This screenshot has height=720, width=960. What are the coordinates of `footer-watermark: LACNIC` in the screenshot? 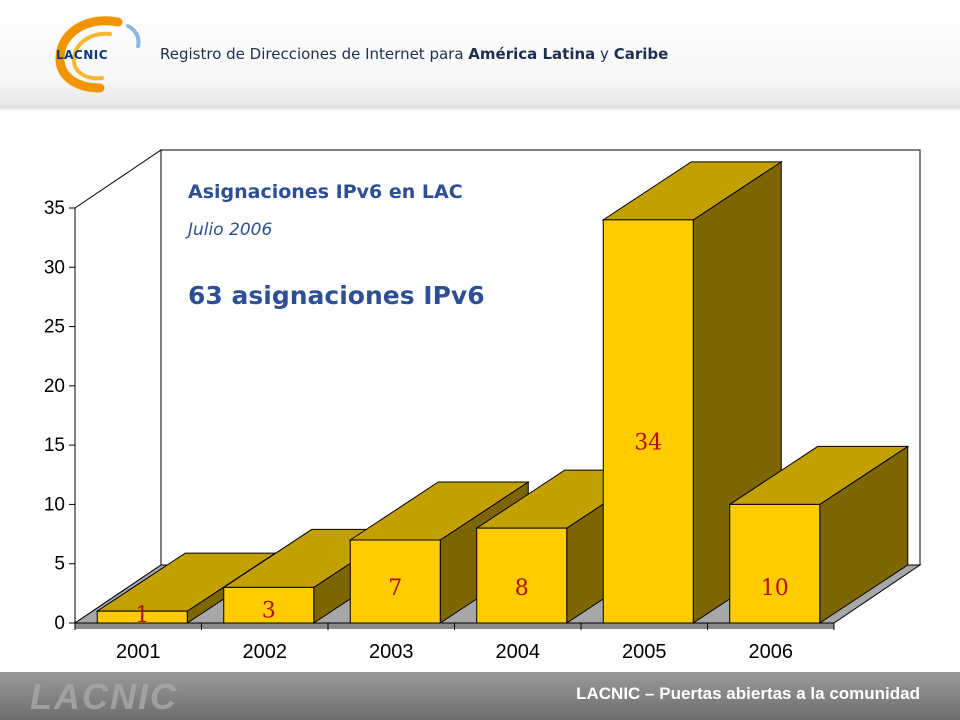 It's located at (104, 696).